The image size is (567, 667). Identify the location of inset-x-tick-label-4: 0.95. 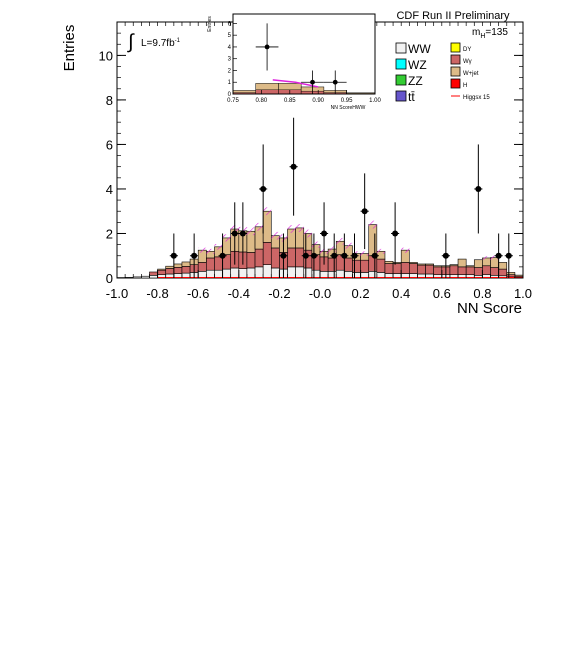
(347, 101).